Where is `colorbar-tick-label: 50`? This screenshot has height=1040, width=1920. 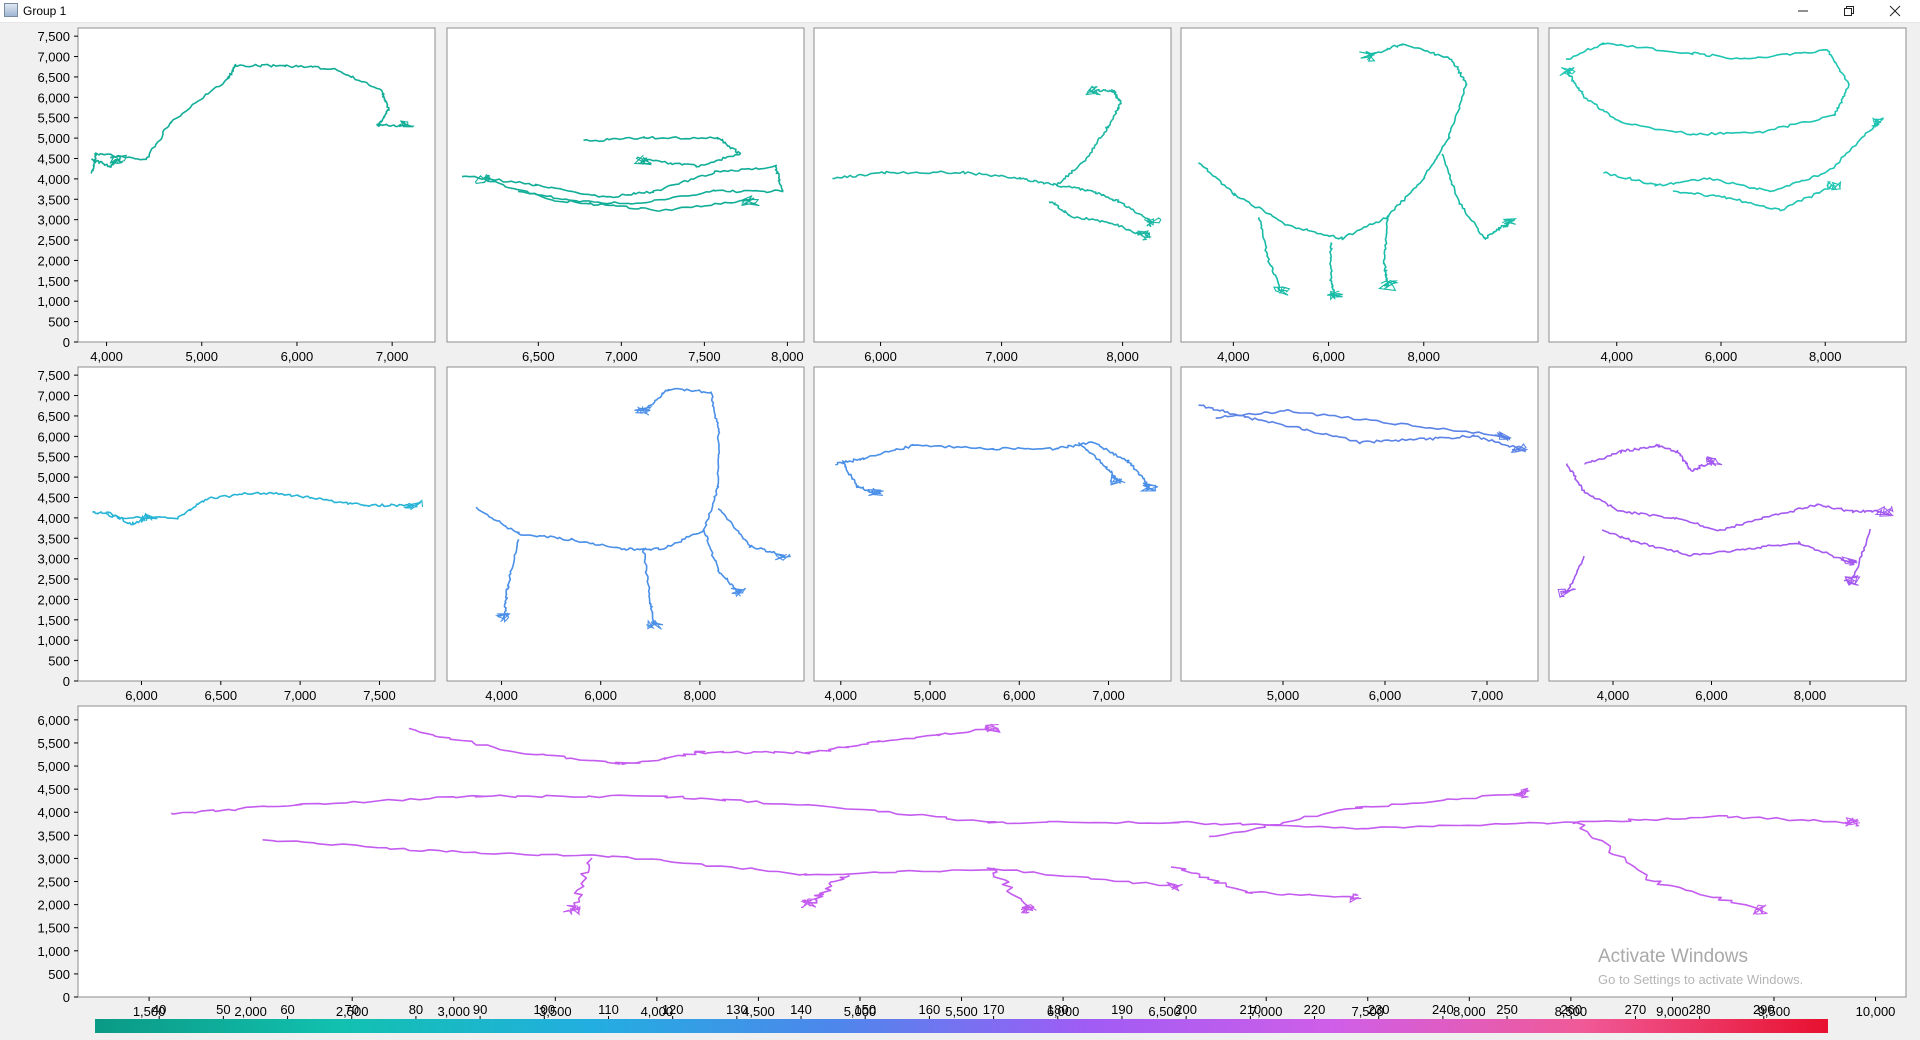 colorbar-tick-label: 50 is located at coordinates (223, 1009).